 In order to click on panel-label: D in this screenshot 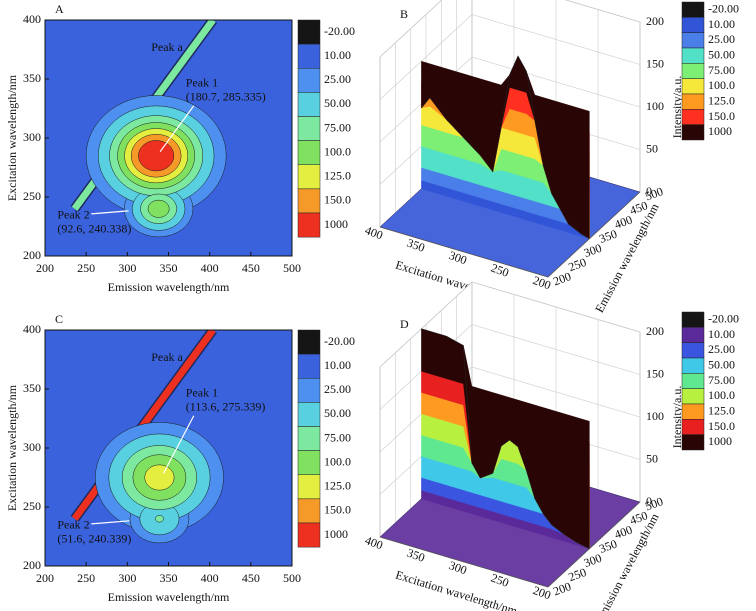, I will do `click(404, 324)`.